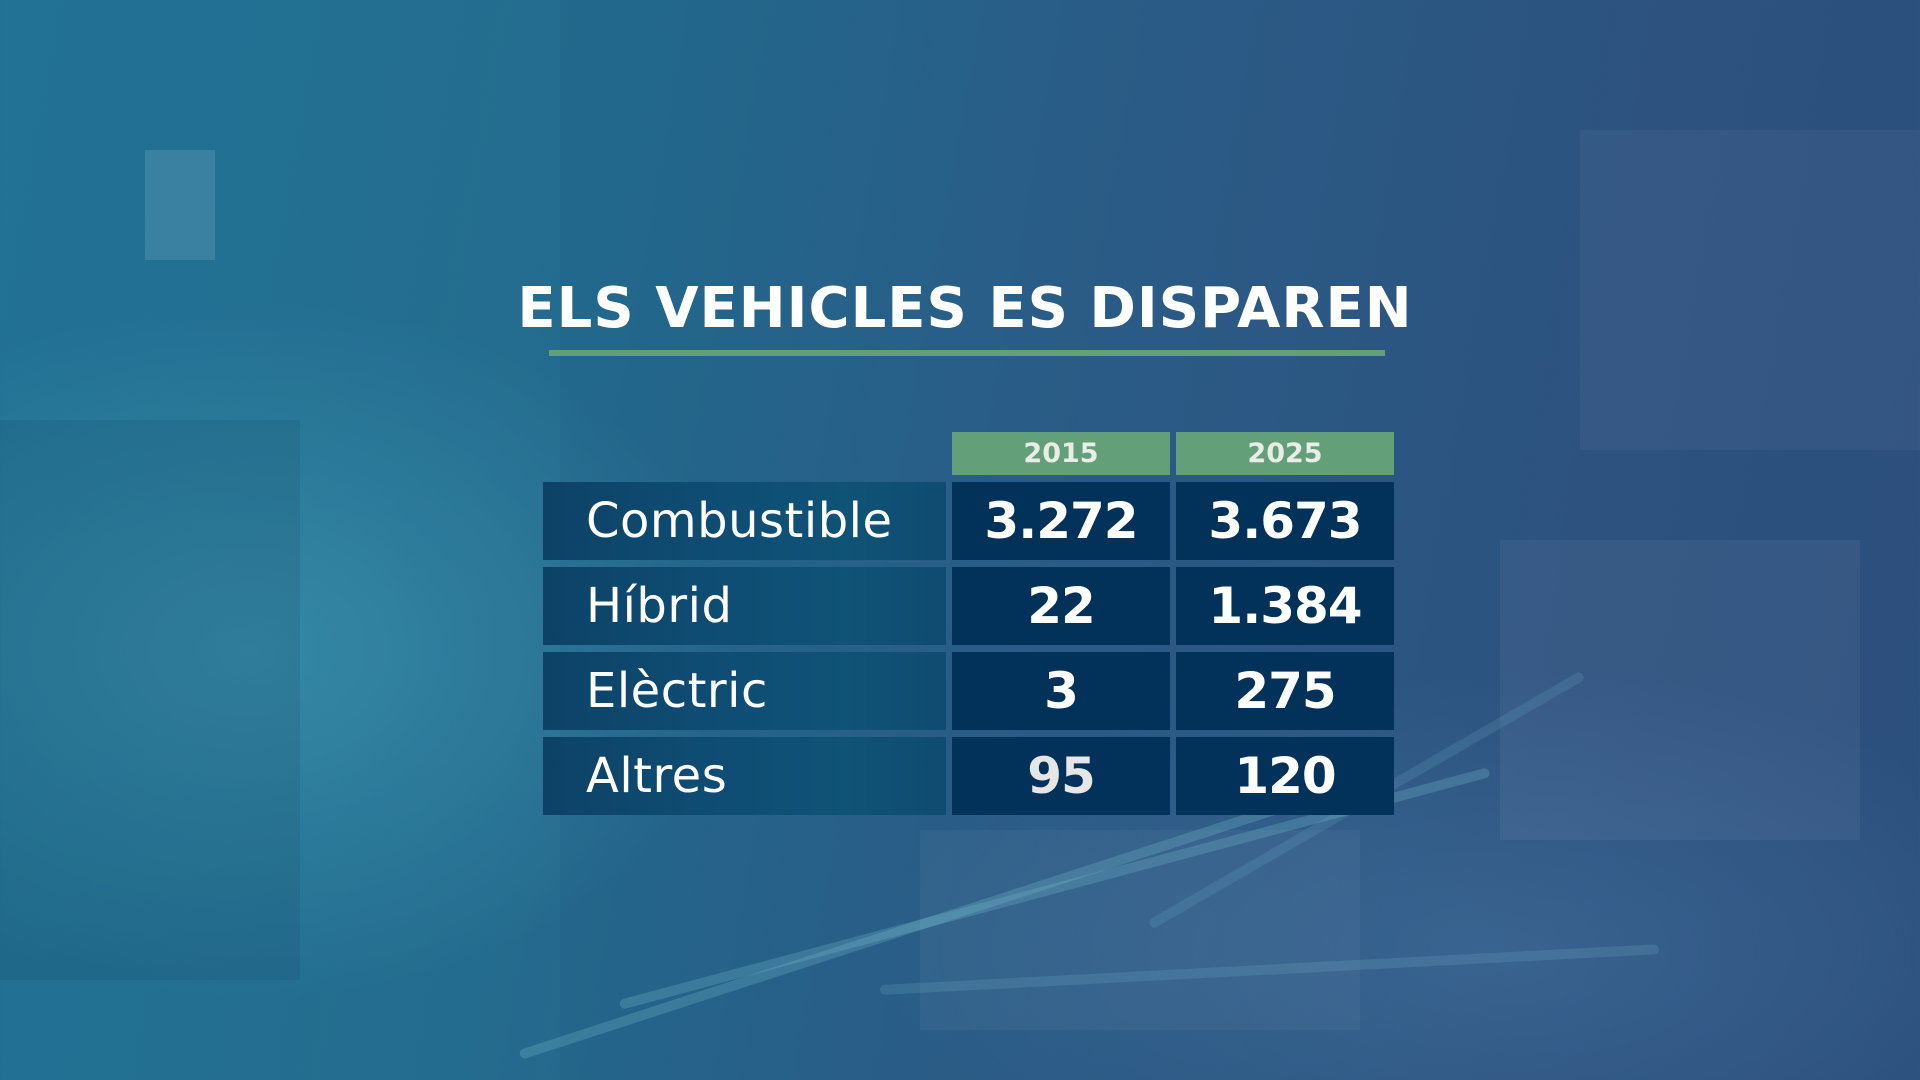  Describe the element at coordinates (744, 521) in the screenshot. I see `row-label: Combustible` at that location.